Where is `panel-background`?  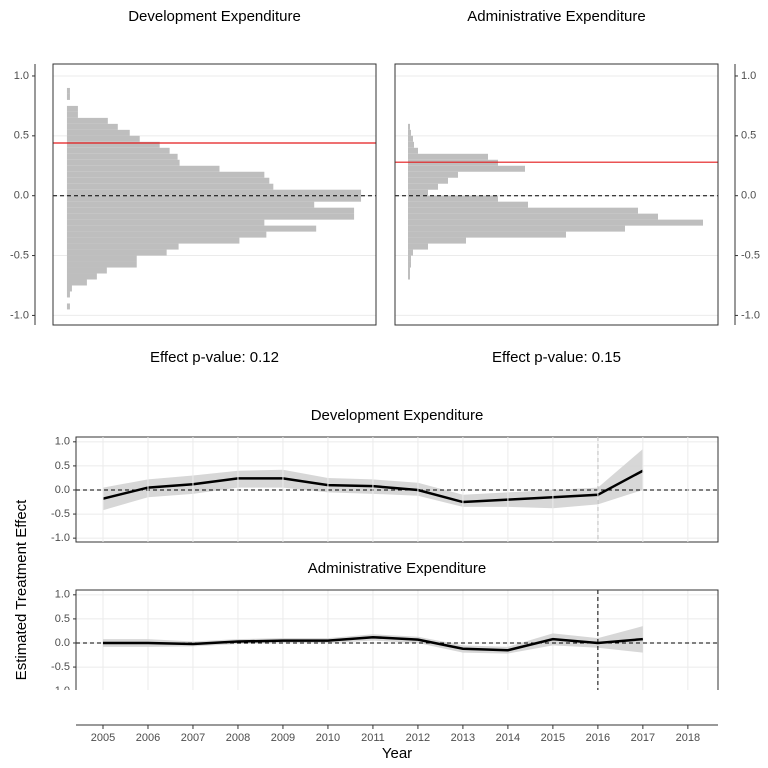
panel-background is located at coordinates (556, 194).